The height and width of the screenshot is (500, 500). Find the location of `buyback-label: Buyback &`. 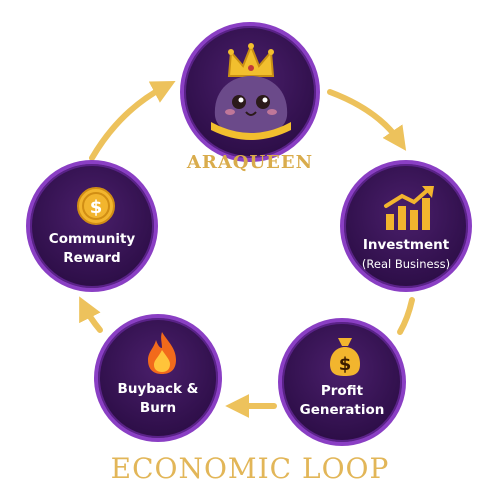

buyback-label: Buyback & is located at coordinates (158, 389).